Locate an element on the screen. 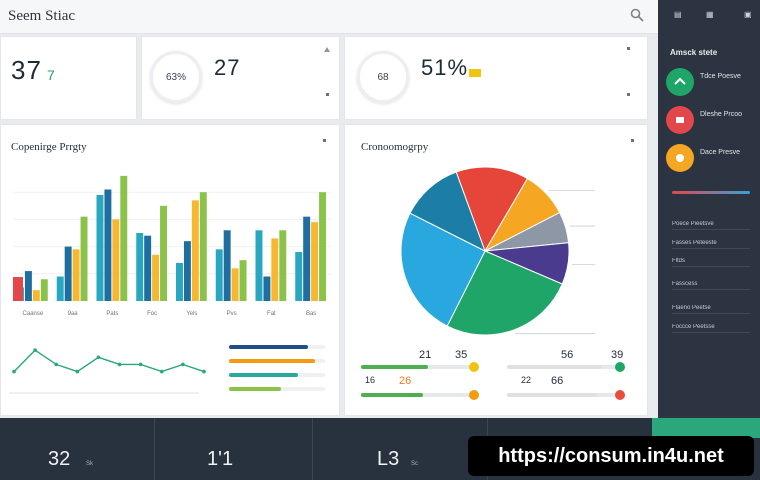 Image resolution: width=760 pixels, height=480 pixels. stat-panel-3: L3 Sc is located at coordinates (400, 449).